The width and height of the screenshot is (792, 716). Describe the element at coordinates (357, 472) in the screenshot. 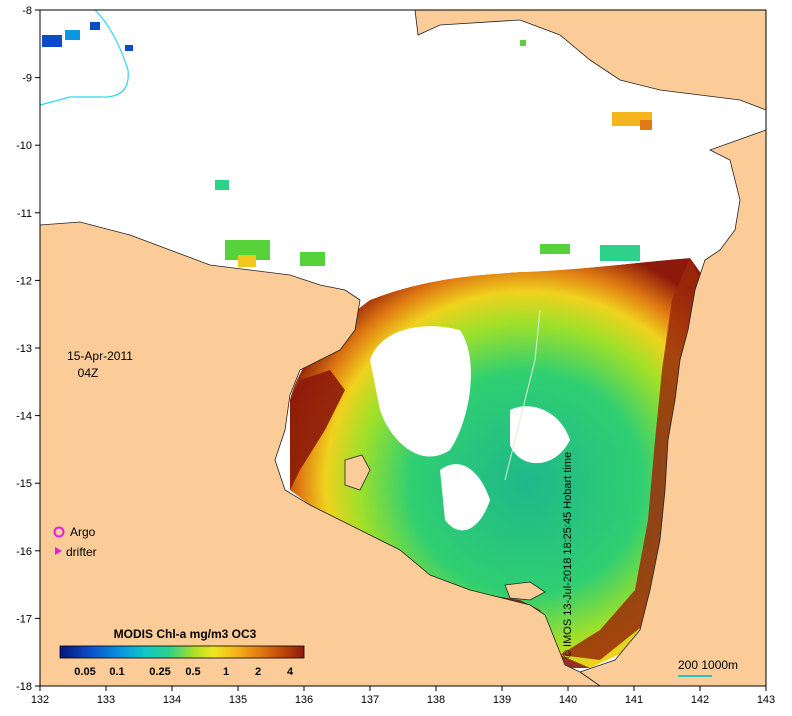

I see `land-groote-eylandt` at that location.